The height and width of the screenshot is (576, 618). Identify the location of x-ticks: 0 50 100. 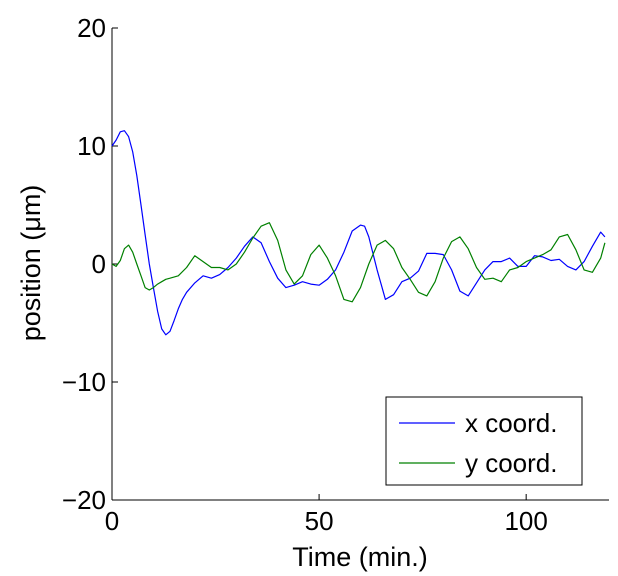
(326, 515).